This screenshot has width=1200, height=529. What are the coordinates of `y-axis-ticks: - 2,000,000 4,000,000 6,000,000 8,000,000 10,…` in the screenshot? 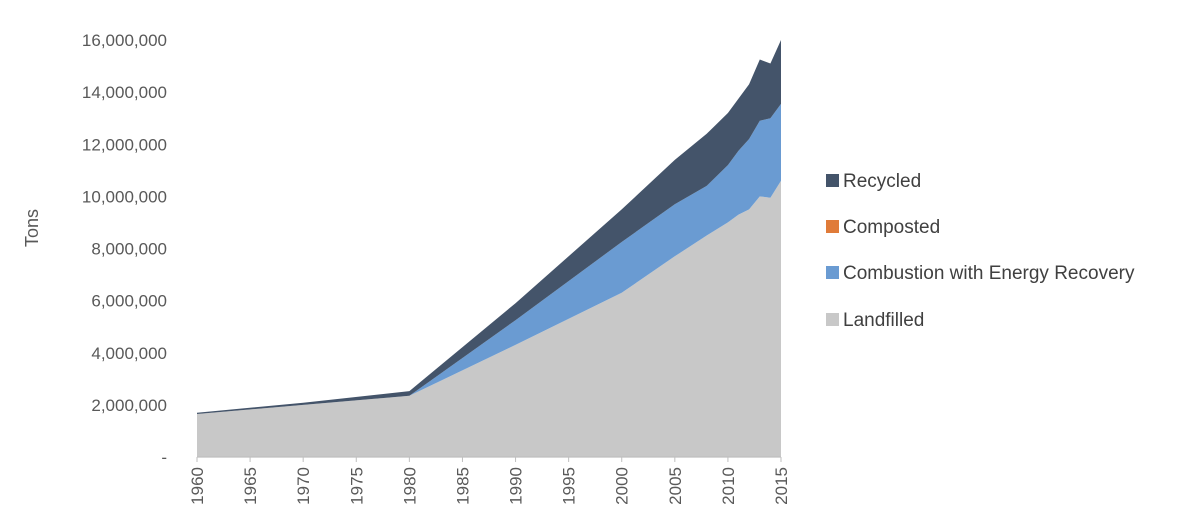 It's located at (124, 249).